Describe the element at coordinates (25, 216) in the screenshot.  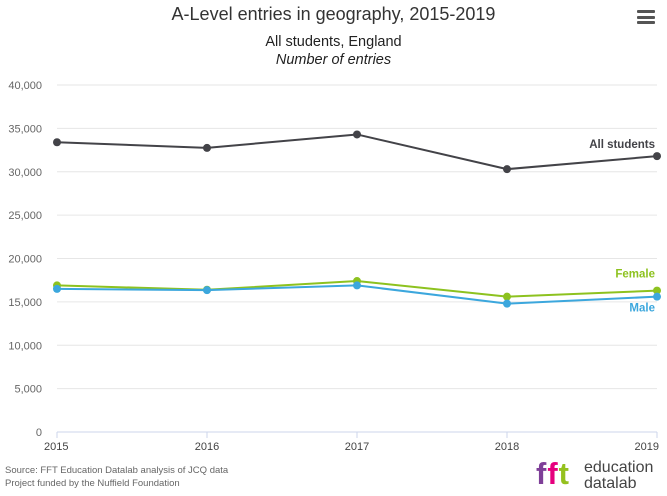
I see `y-tick-label: 25,000` at that location.